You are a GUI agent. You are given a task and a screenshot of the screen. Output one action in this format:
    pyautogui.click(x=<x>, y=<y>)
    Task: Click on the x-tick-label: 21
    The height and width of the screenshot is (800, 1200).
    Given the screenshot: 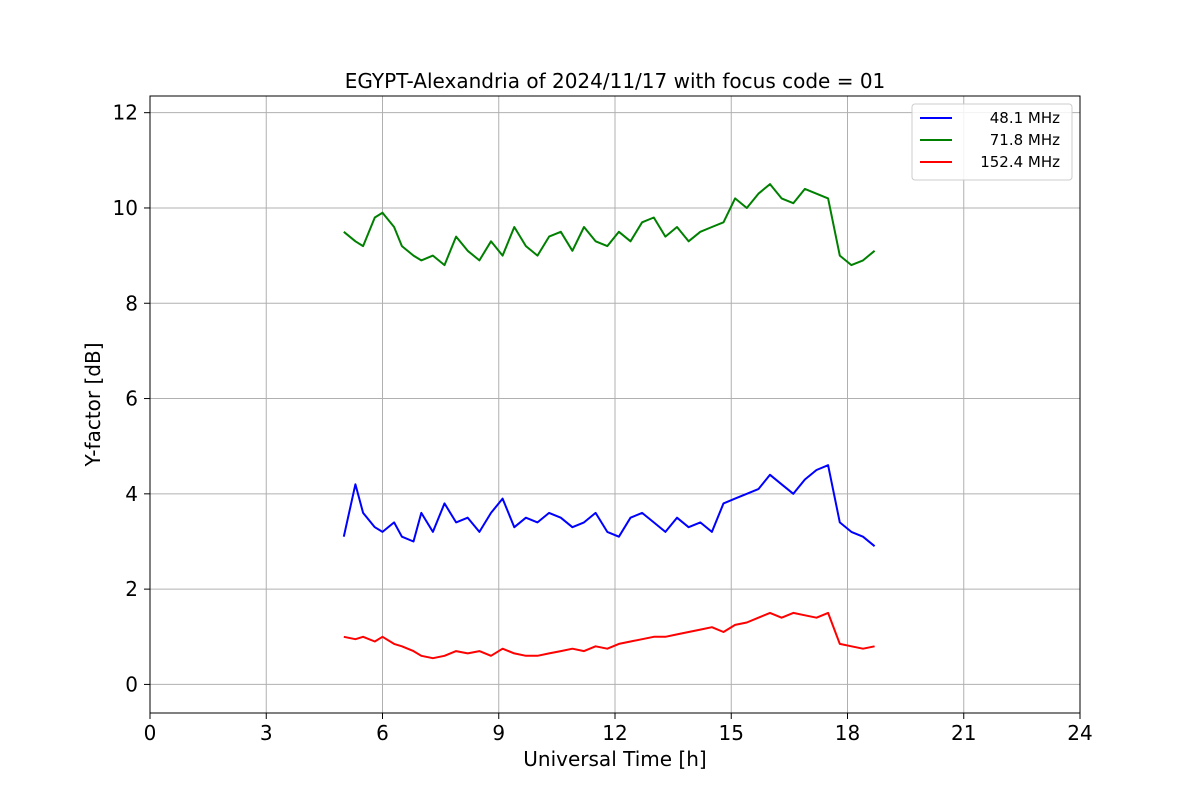 What is the action you would take?
    pyautogui.click(x=963, y=733)
    